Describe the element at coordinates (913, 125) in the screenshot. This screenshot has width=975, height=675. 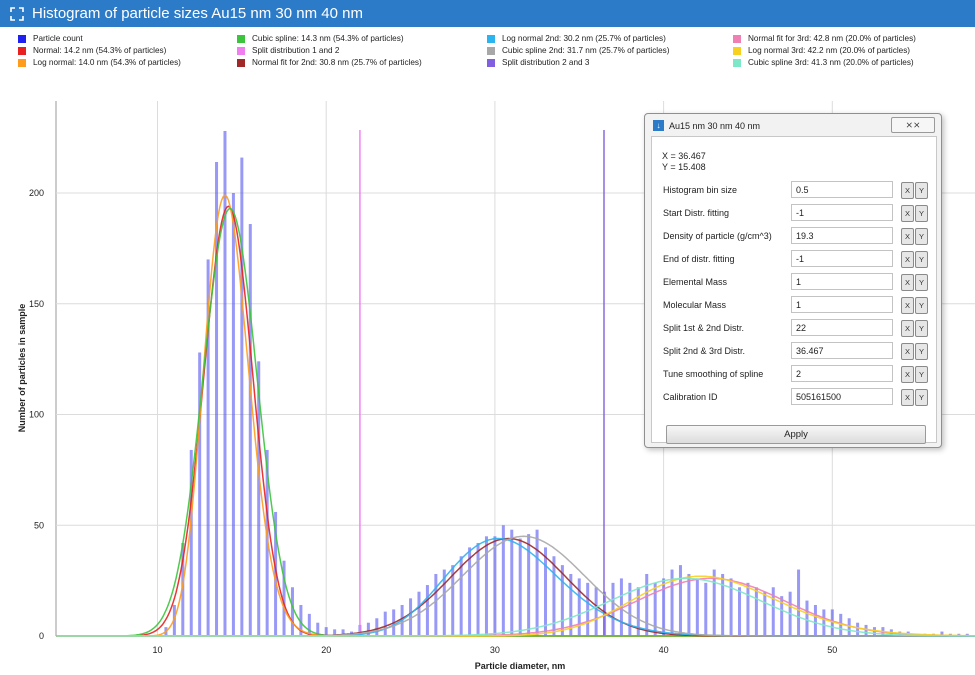
I see `close-button: ⨯⨯` at that location.